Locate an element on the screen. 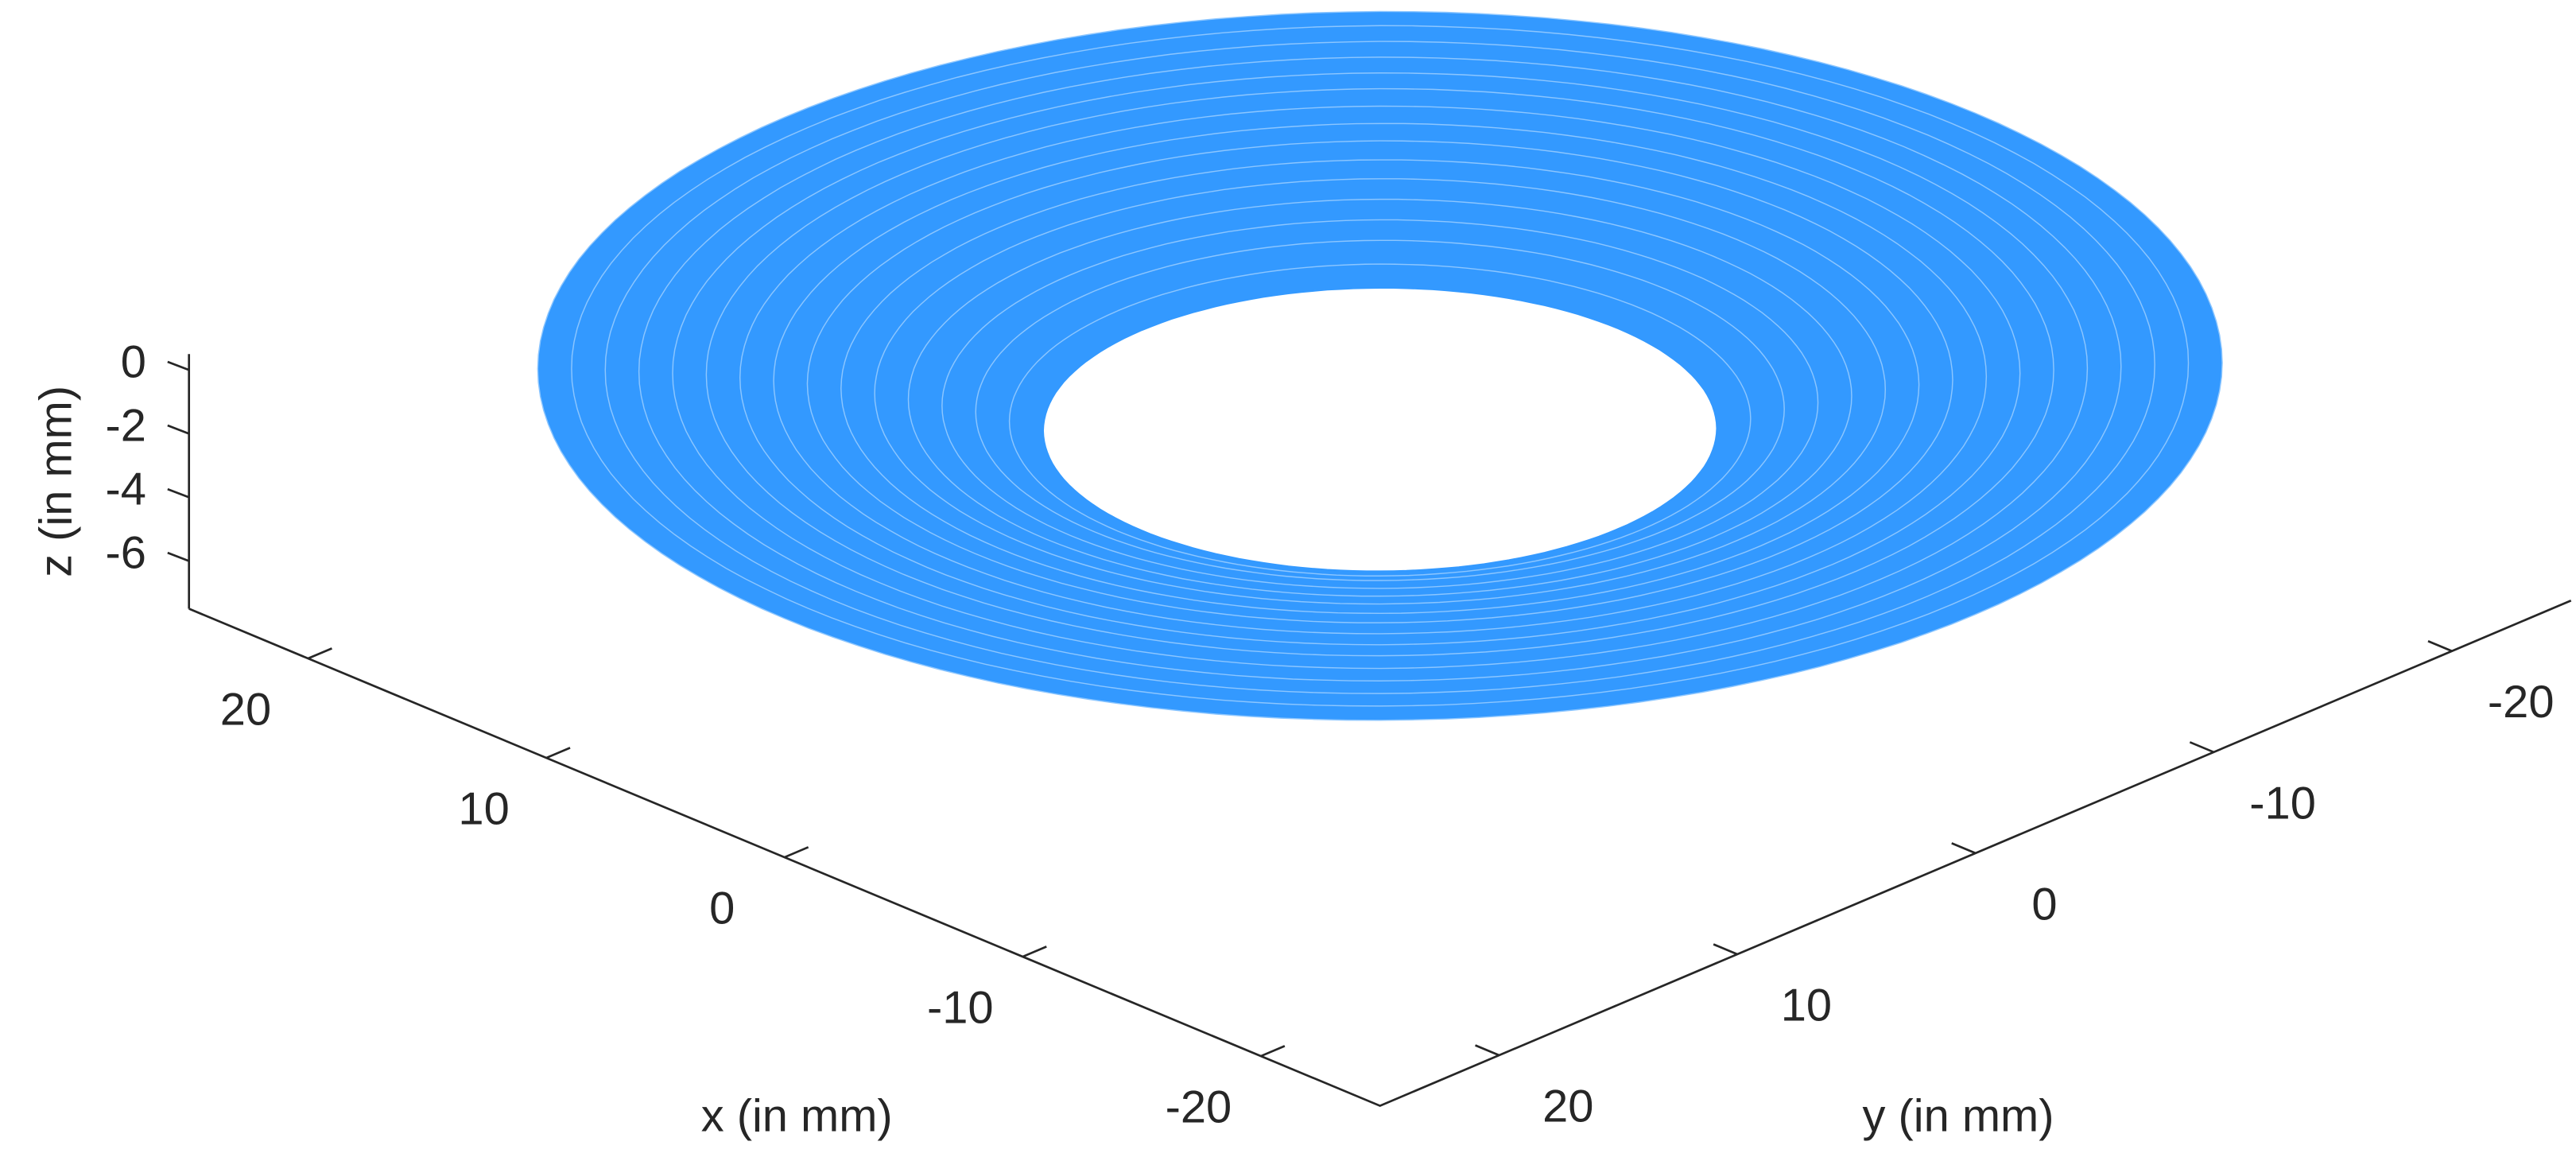  z-tick-label: -6 is located at coordinates (126, 553).